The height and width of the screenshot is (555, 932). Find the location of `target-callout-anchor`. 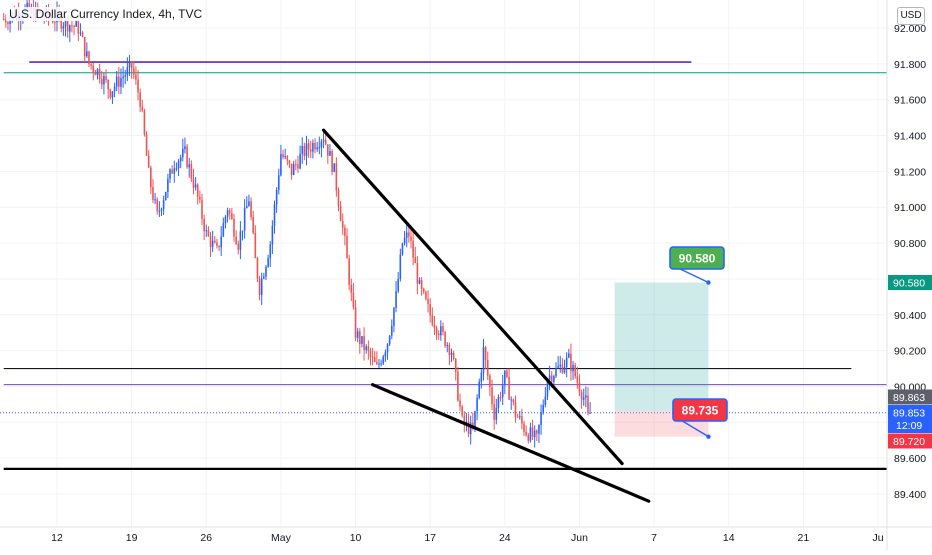

target-callout-anchor is located at coordinates (708, 282).